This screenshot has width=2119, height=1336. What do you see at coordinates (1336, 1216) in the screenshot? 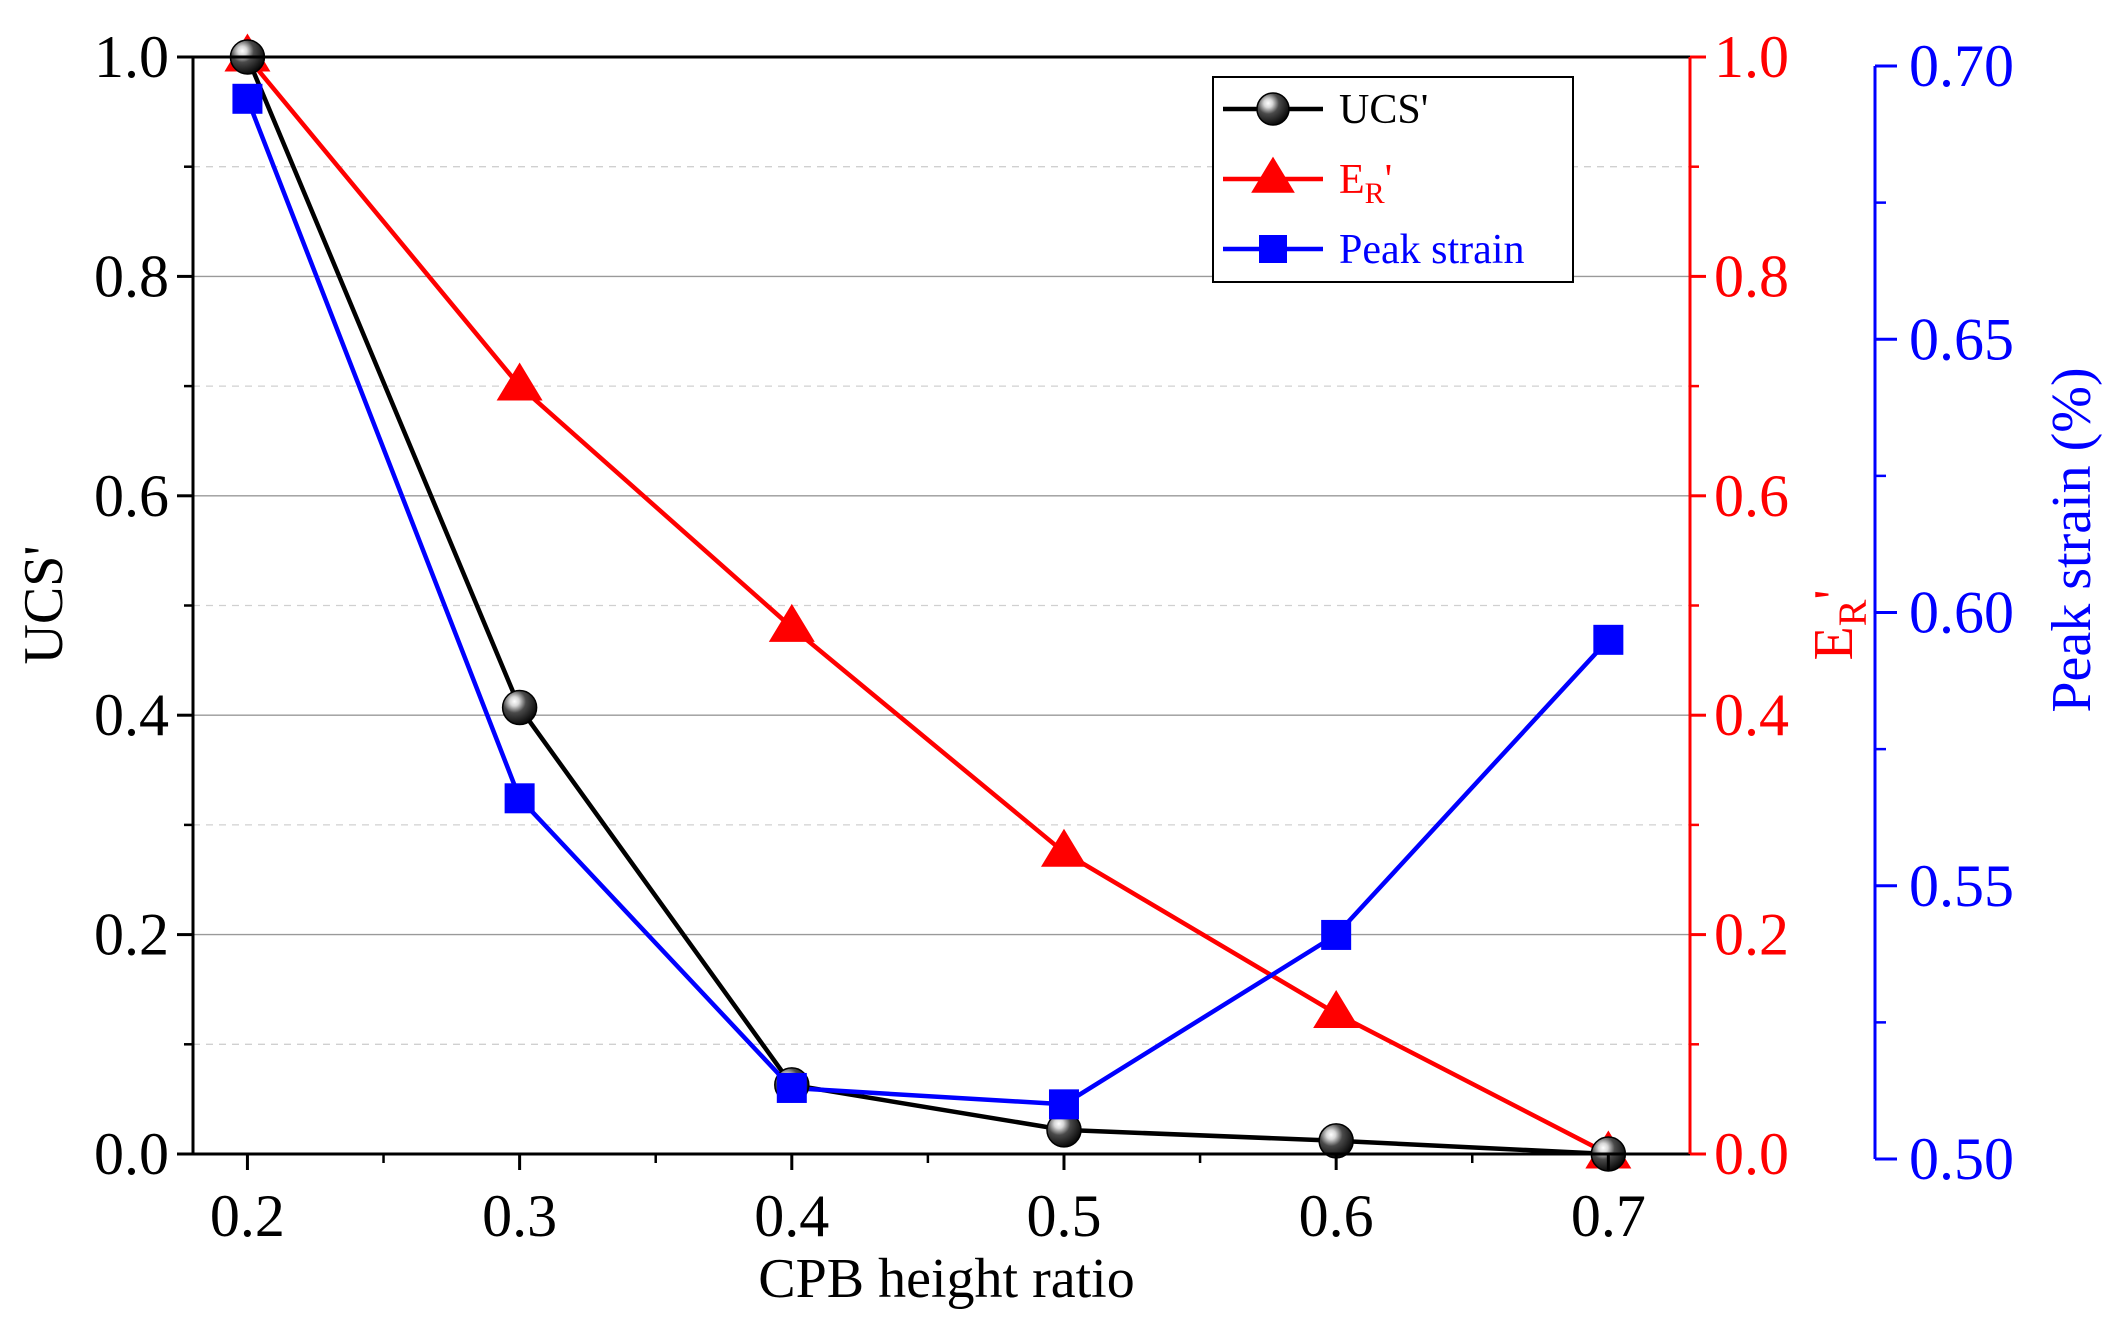
I see `x-tick-label: 0.6` at bounding box center [1336, 1216].